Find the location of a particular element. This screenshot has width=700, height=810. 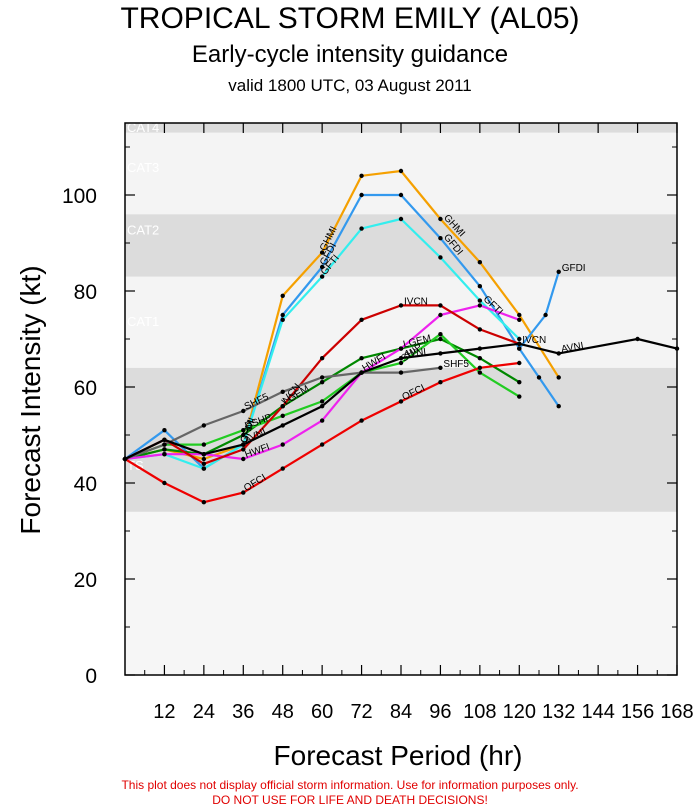

y-axis-label: Forecast Intensity (kt) is located at coordinates (30, 399).